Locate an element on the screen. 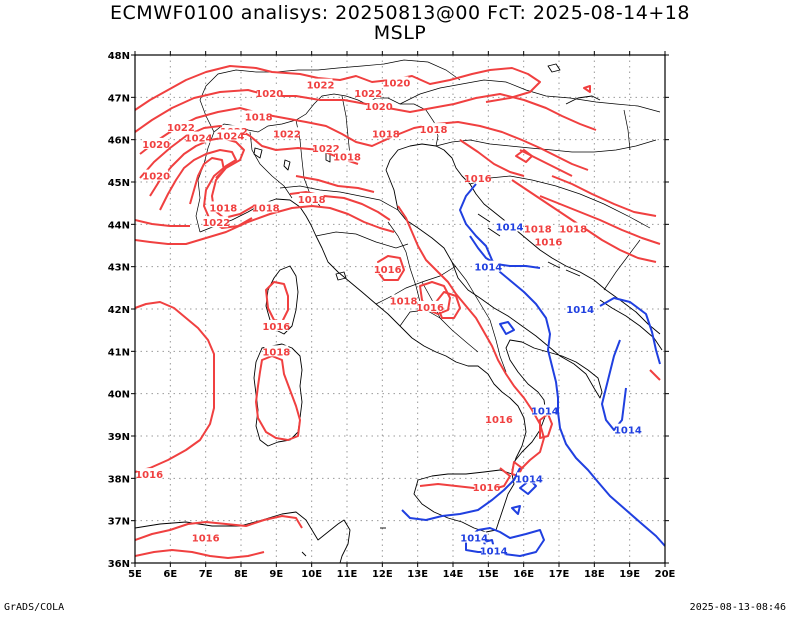  lon-label: 16E is located at coordinates (523, 574).